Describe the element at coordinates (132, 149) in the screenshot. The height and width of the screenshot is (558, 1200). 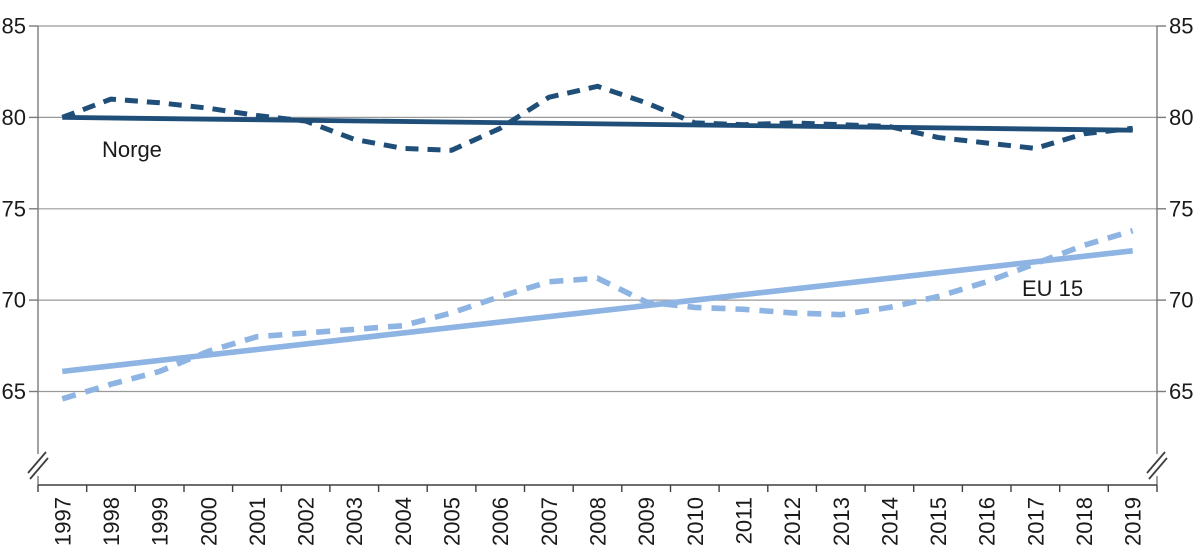
I see `norge-series-label: Norge` at that location.